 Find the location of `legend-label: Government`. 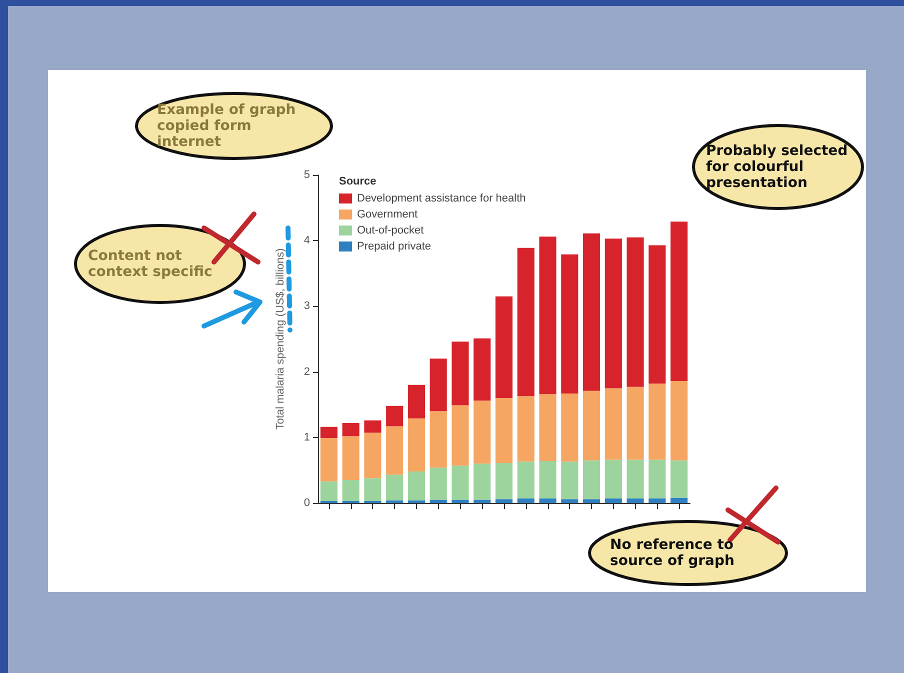

legend-label: Government is located at coordinates (387, 214).